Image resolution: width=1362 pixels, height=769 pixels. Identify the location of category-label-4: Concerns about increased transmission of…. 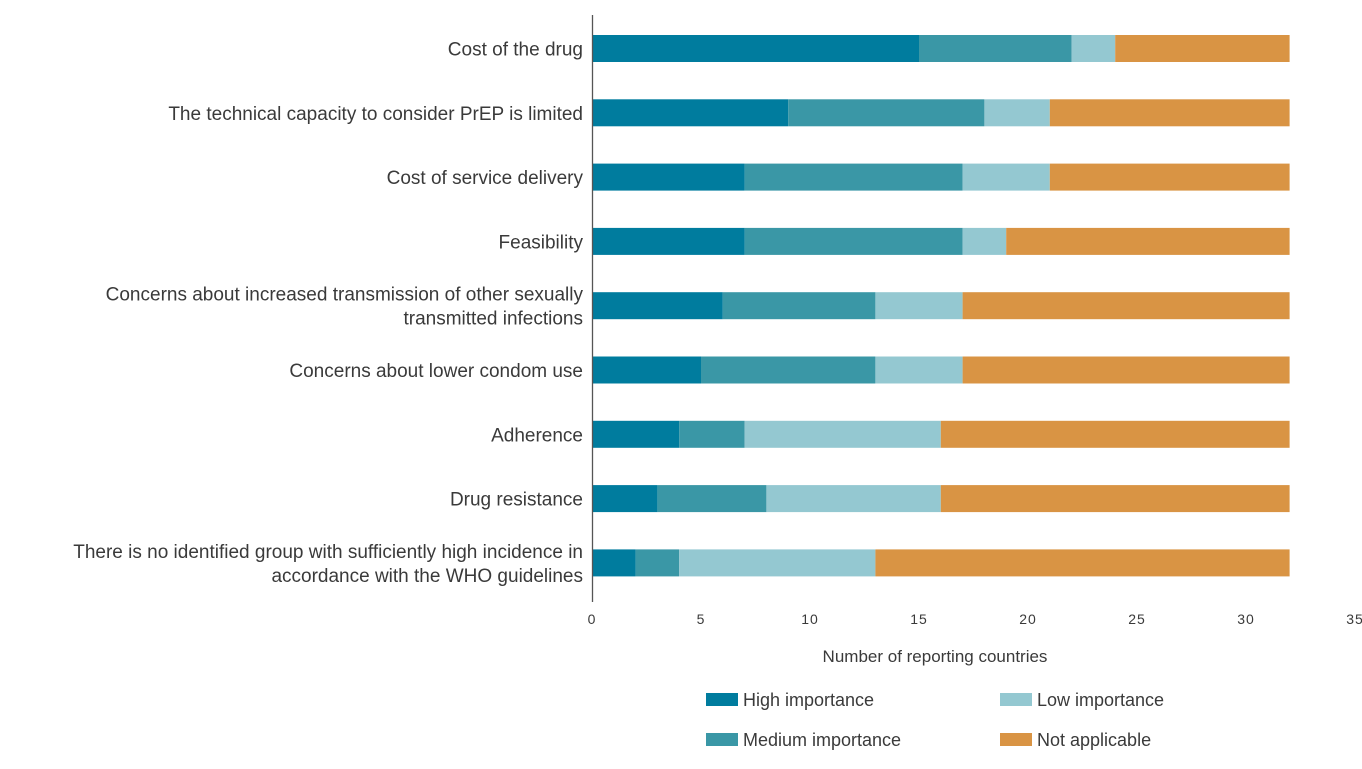
(345, 307).